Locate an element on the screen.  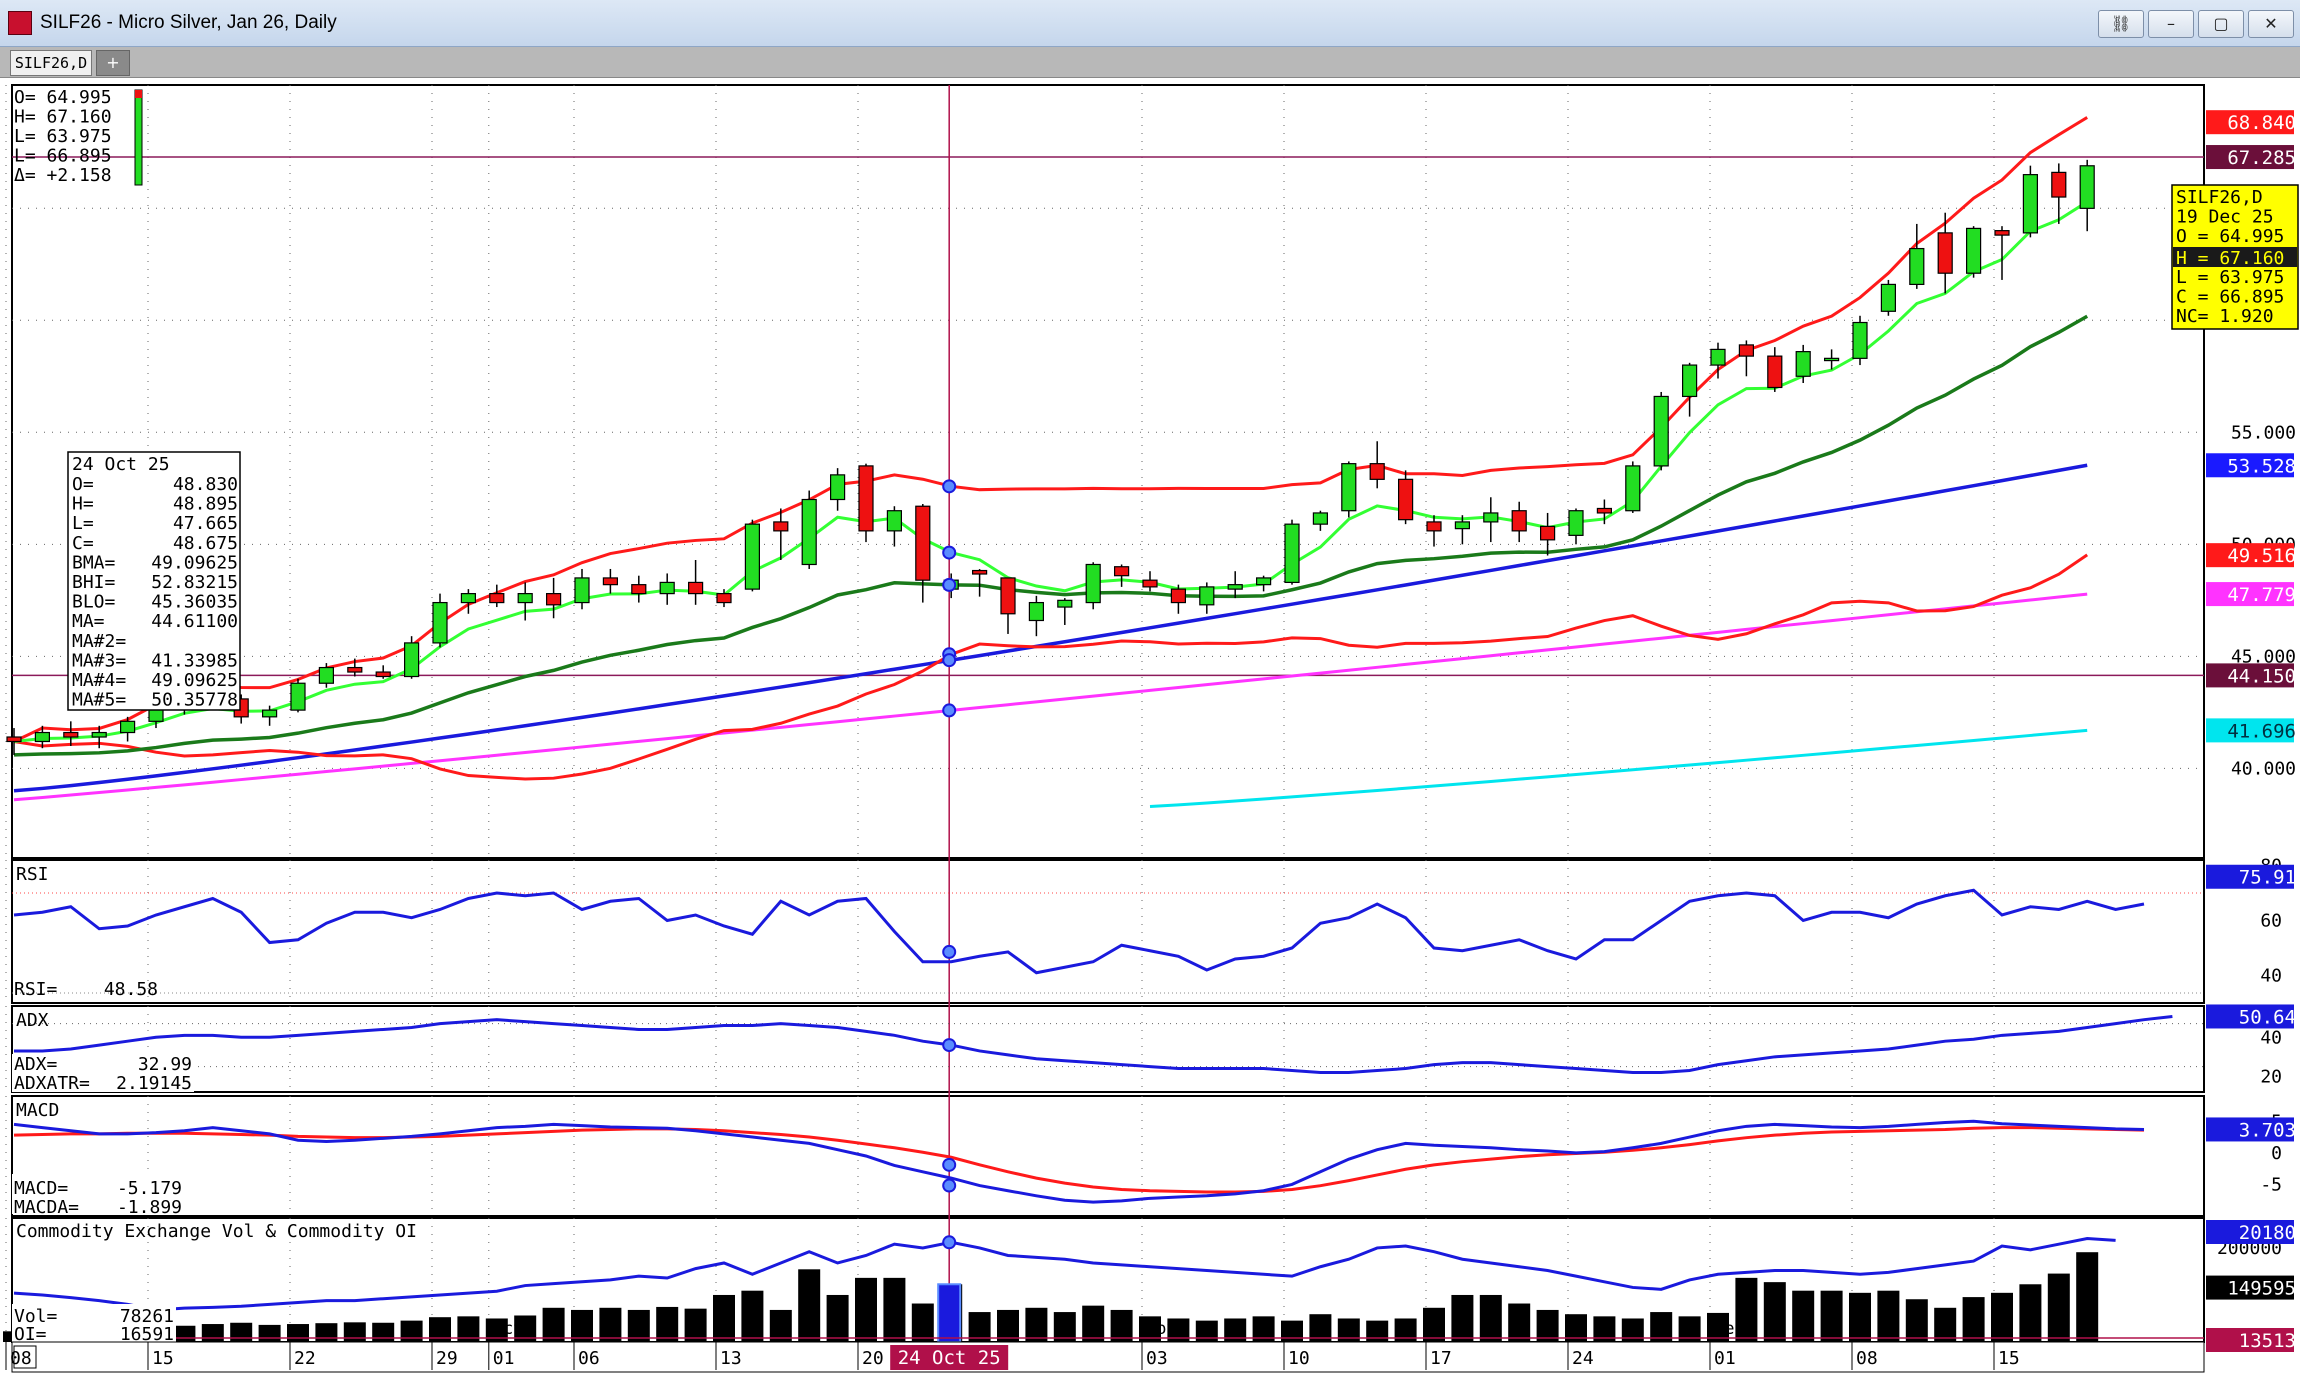
price-tag-label: 44.150 is located at coordinates (2261, 676).